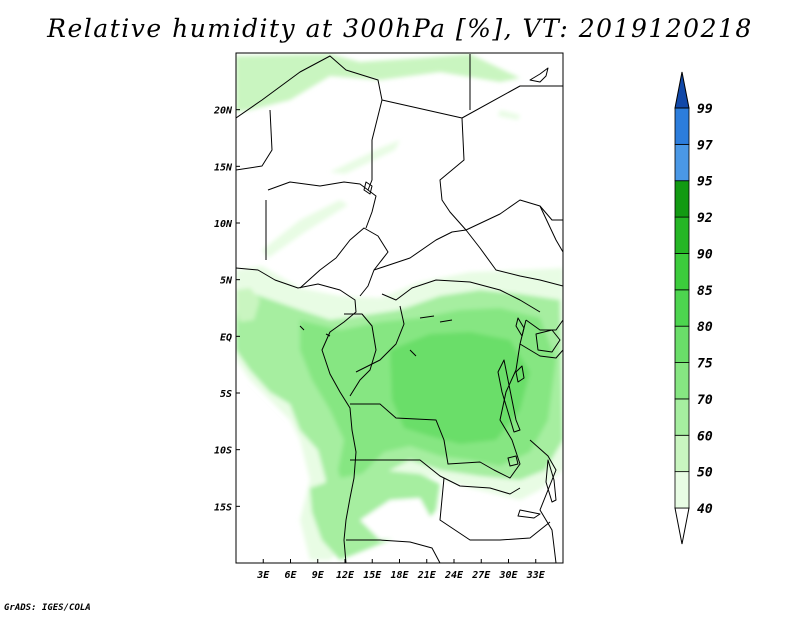 This screenshot has height=618, width=800. I want to click on x-tick-label: 12E, so click(345, 575).